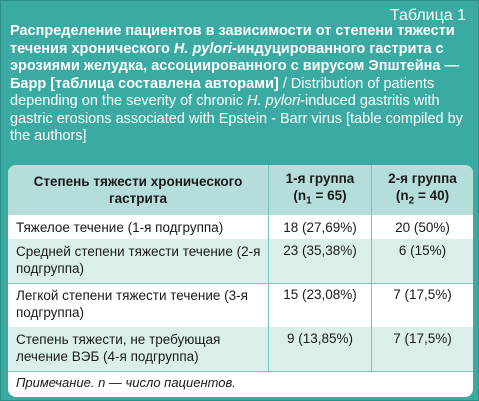  I want to click on header-group-1-count: (n1 = 65), so click(319, 198).